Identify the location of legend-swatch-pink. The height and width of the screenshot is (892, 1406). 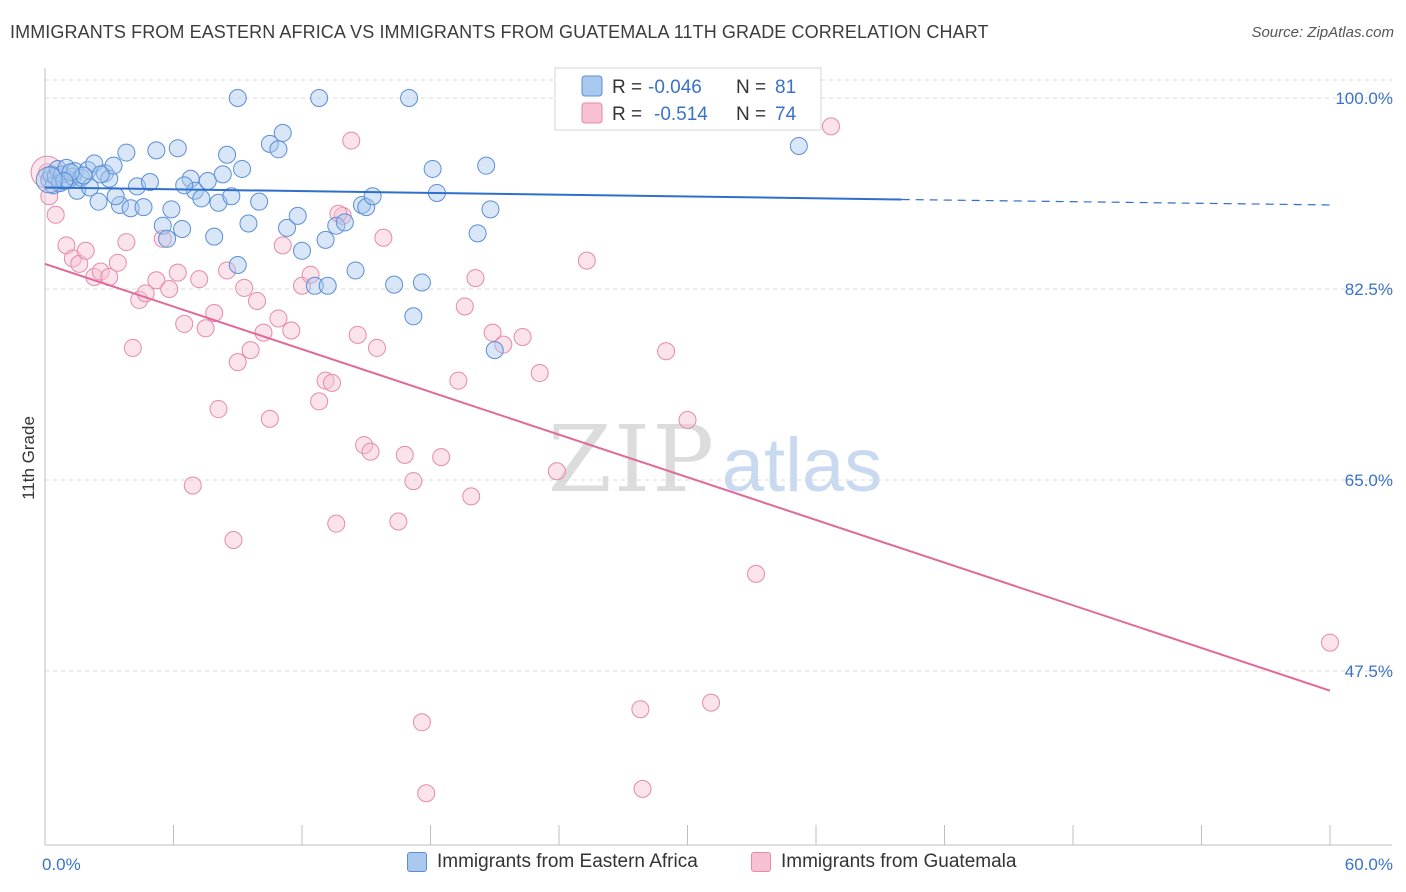
(592, 113).